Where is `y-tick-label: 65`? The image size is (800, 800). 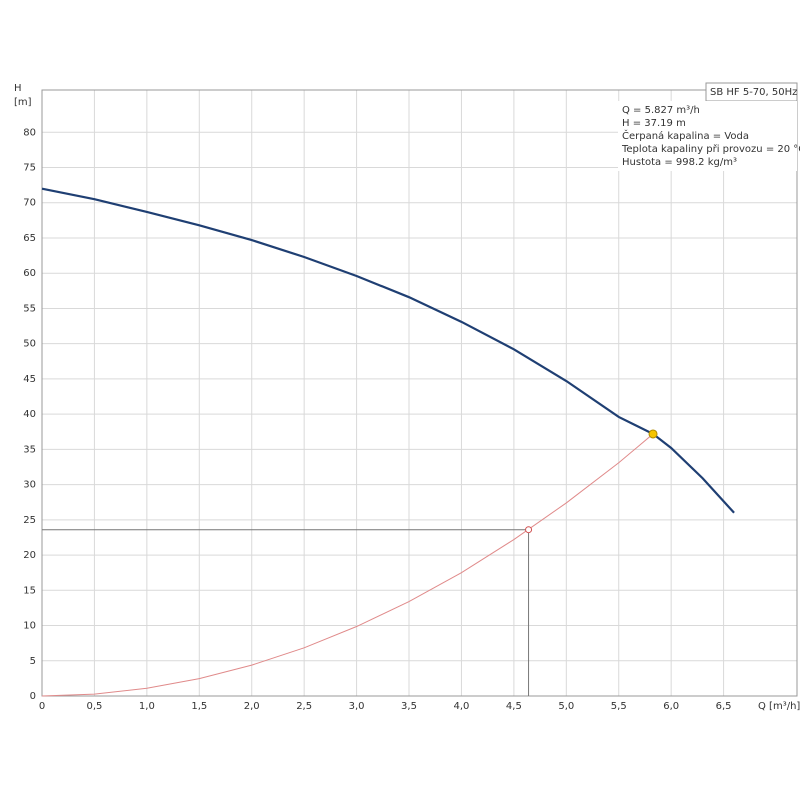 y-tick-label: 65 is located at coordinates (29, 238).